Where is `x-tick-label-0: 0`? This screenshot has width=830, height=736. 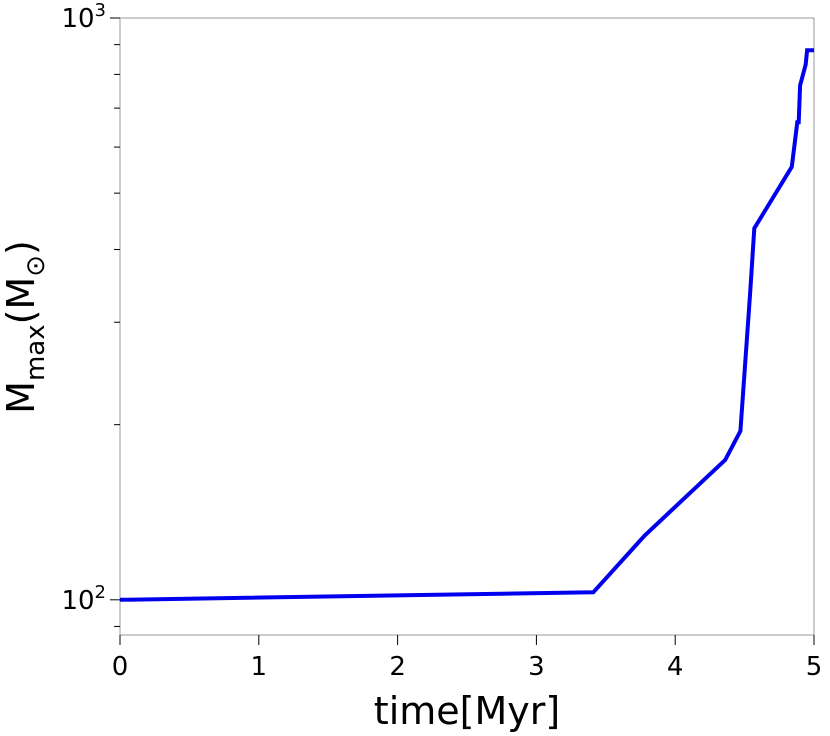 x-tick-label-0: 0 is located at coordinates (120, 667).